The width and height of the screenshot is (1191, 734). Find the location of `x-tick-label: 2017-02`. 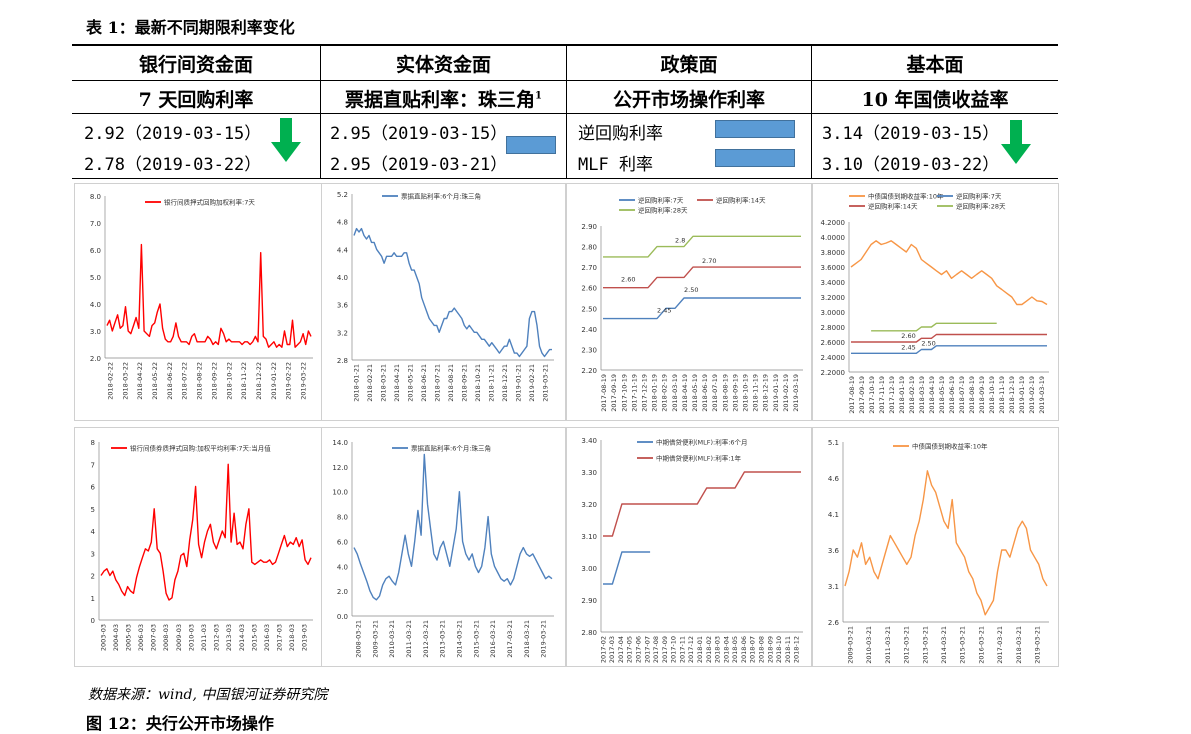

x-tick-label: 2017-02 is located at coordinates (603, 649).